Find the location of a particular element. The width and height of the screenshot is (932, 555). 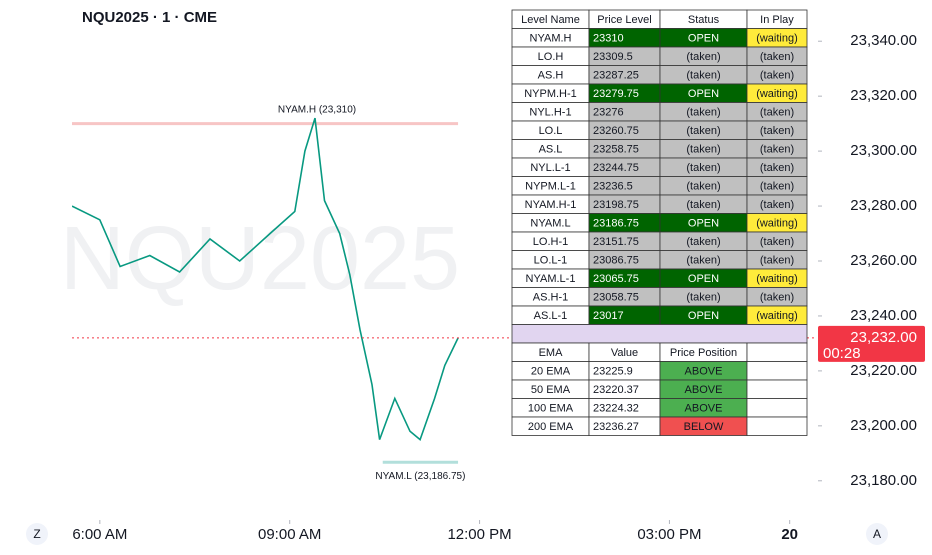

y-tick-label: 23,280.00 is located at coordinates (883, 205).